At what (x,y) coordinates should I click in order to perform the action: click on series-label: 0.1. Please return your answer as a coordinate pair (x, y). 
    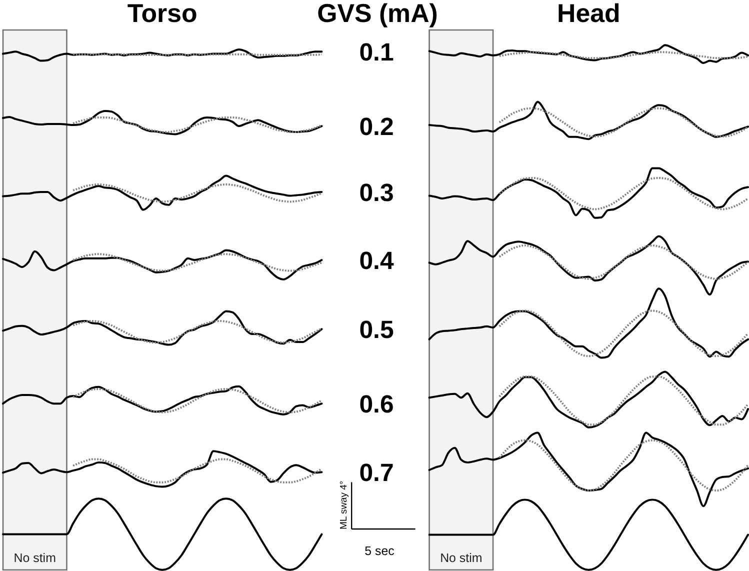
    Looking at the image, I should click on (376, 52).